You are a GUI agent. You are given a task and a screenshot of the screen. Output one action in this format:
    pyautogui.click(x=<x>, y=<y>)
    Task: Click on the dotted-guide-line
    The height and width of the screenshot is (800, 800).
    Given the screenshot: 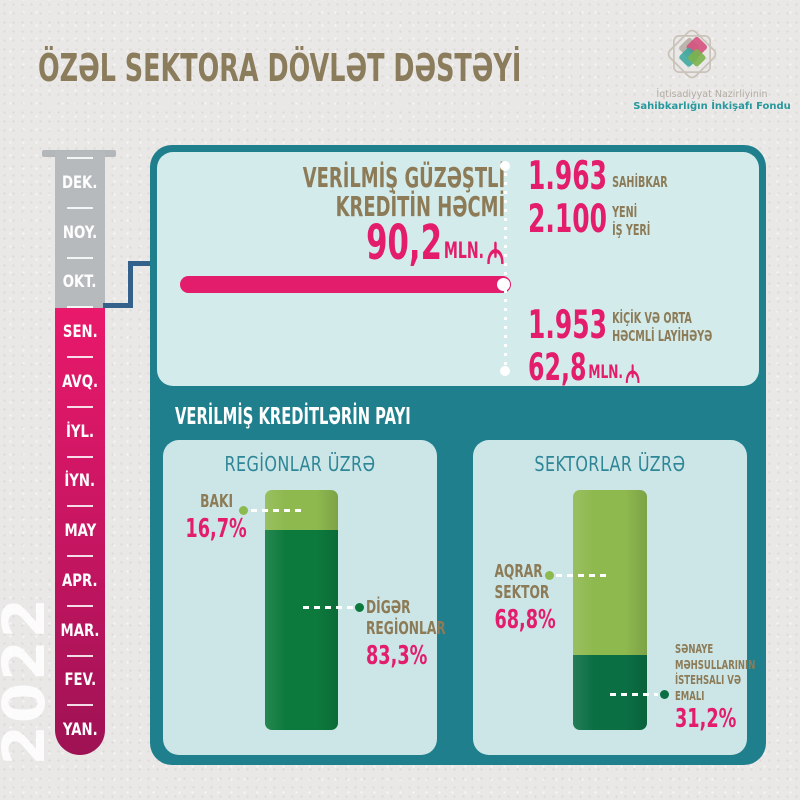 What is the action you would take?
    pyautogui.click(x=505, y=268)
    